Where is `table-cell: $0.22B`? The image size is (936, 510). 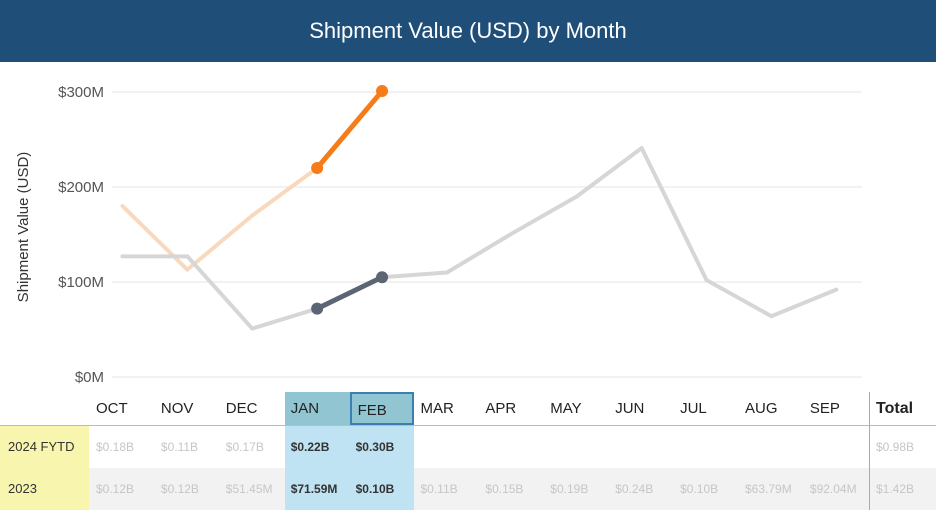
table-cell: $0.22B is located at coordinates (317, 447).